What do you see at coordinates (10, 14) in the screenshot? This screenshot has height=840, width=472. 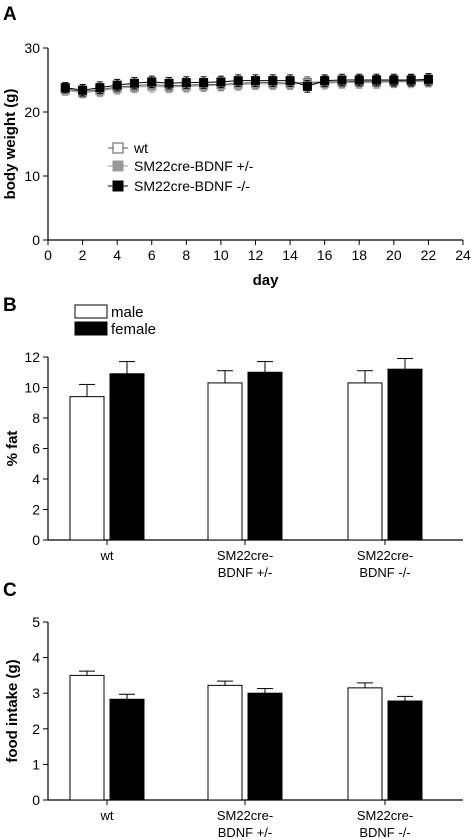 I see `panel-letter: A` at bounding box center [10, 14].